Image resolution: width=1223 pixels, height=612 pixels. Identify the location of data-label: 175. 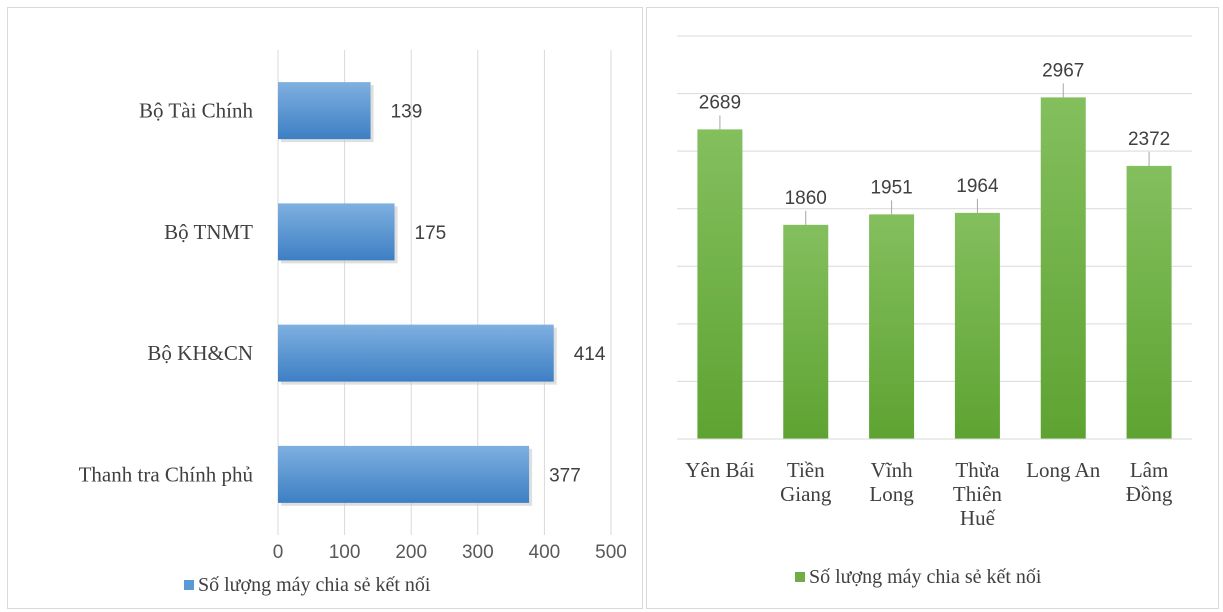
(431, 233).